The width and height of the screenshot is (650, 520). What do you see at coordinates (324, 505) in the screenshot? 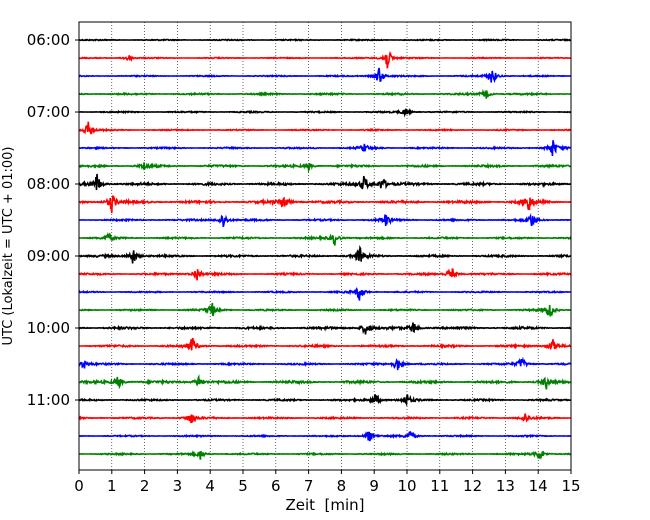
I see `x-axis-label: Zeit [min]` at bounding box center [324, 505].